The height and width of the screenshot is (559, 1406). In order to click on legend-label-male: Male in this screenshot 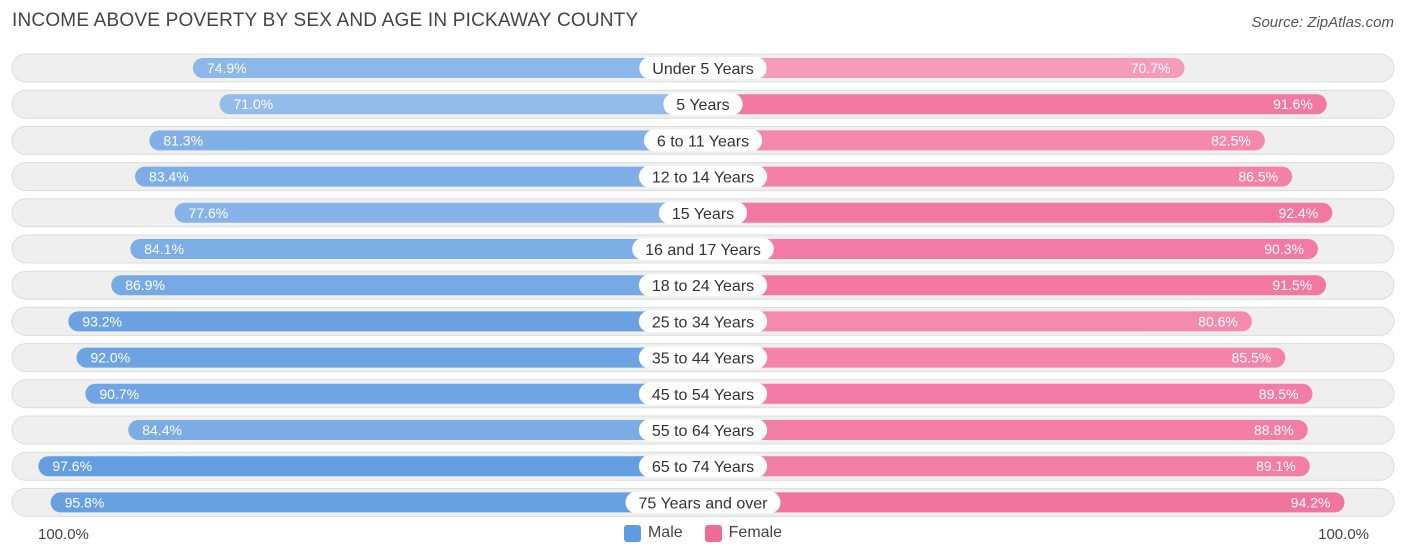, I will do `click(665, 532)`.